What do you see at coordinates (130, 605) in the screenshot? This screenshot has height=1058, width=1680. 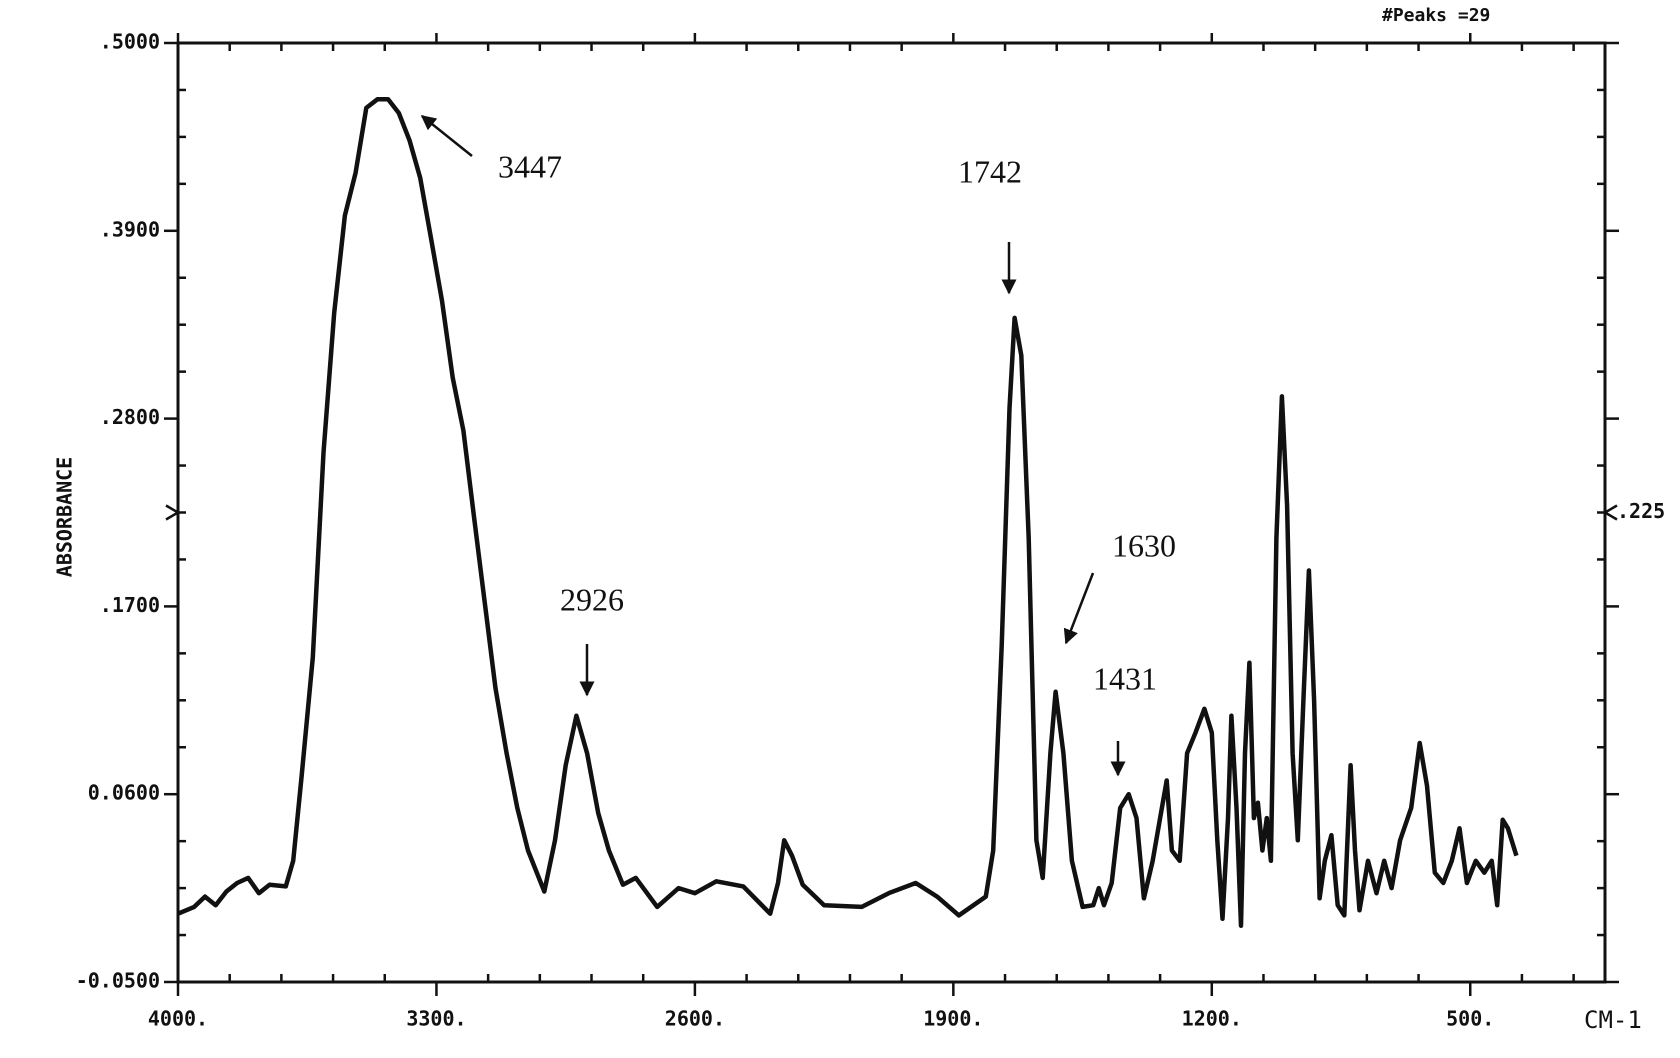 I see `y-tick-label: .1700` at bounding box center [130, 605].